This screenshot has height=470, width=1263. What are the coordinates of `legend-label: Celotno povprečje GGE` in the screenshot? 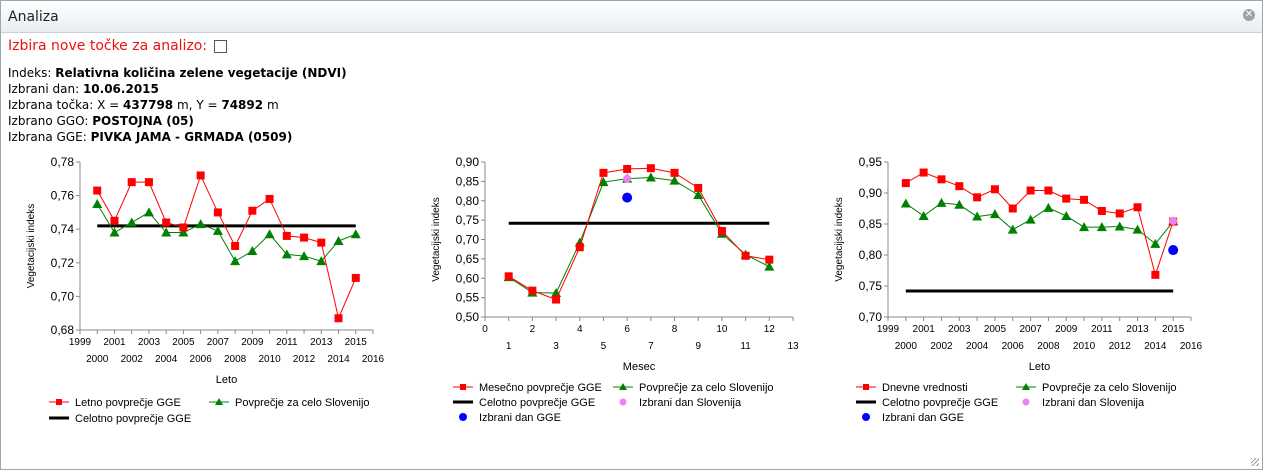 It's located at (133, 419).